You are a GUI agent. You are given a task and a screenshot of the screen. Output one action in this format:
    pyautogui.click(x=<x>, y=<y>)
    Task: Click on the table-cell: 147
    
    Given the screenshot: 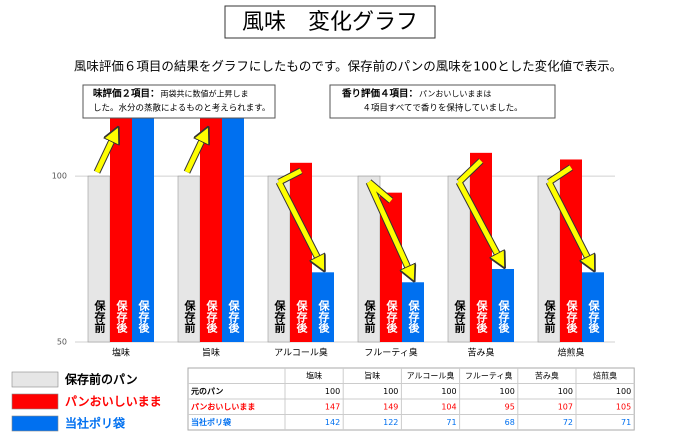 What is the action you would take?
    pyautogui.click(x=332, y=406)
    